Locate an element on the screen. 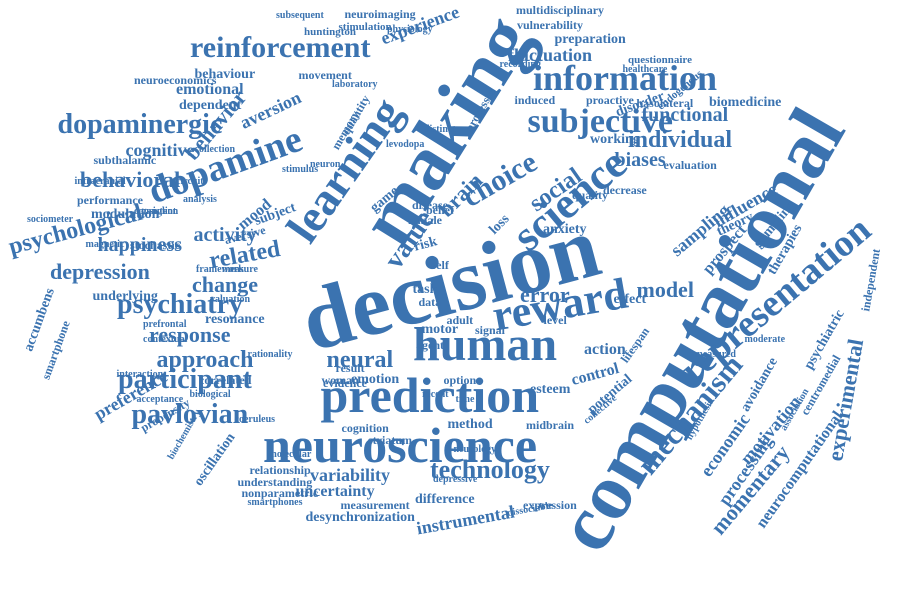 This screenshot has height=591, width=900. word-uncertainty: uncertainty is located at coordinates (335, 491).